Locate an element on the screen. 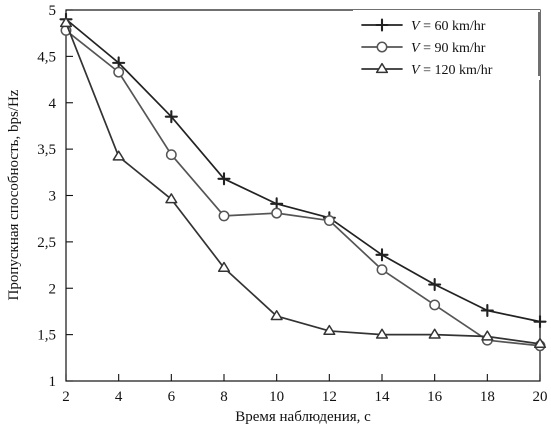  legend-entry-plus: V = 60 km/hr is located at coordinates (423, 26).